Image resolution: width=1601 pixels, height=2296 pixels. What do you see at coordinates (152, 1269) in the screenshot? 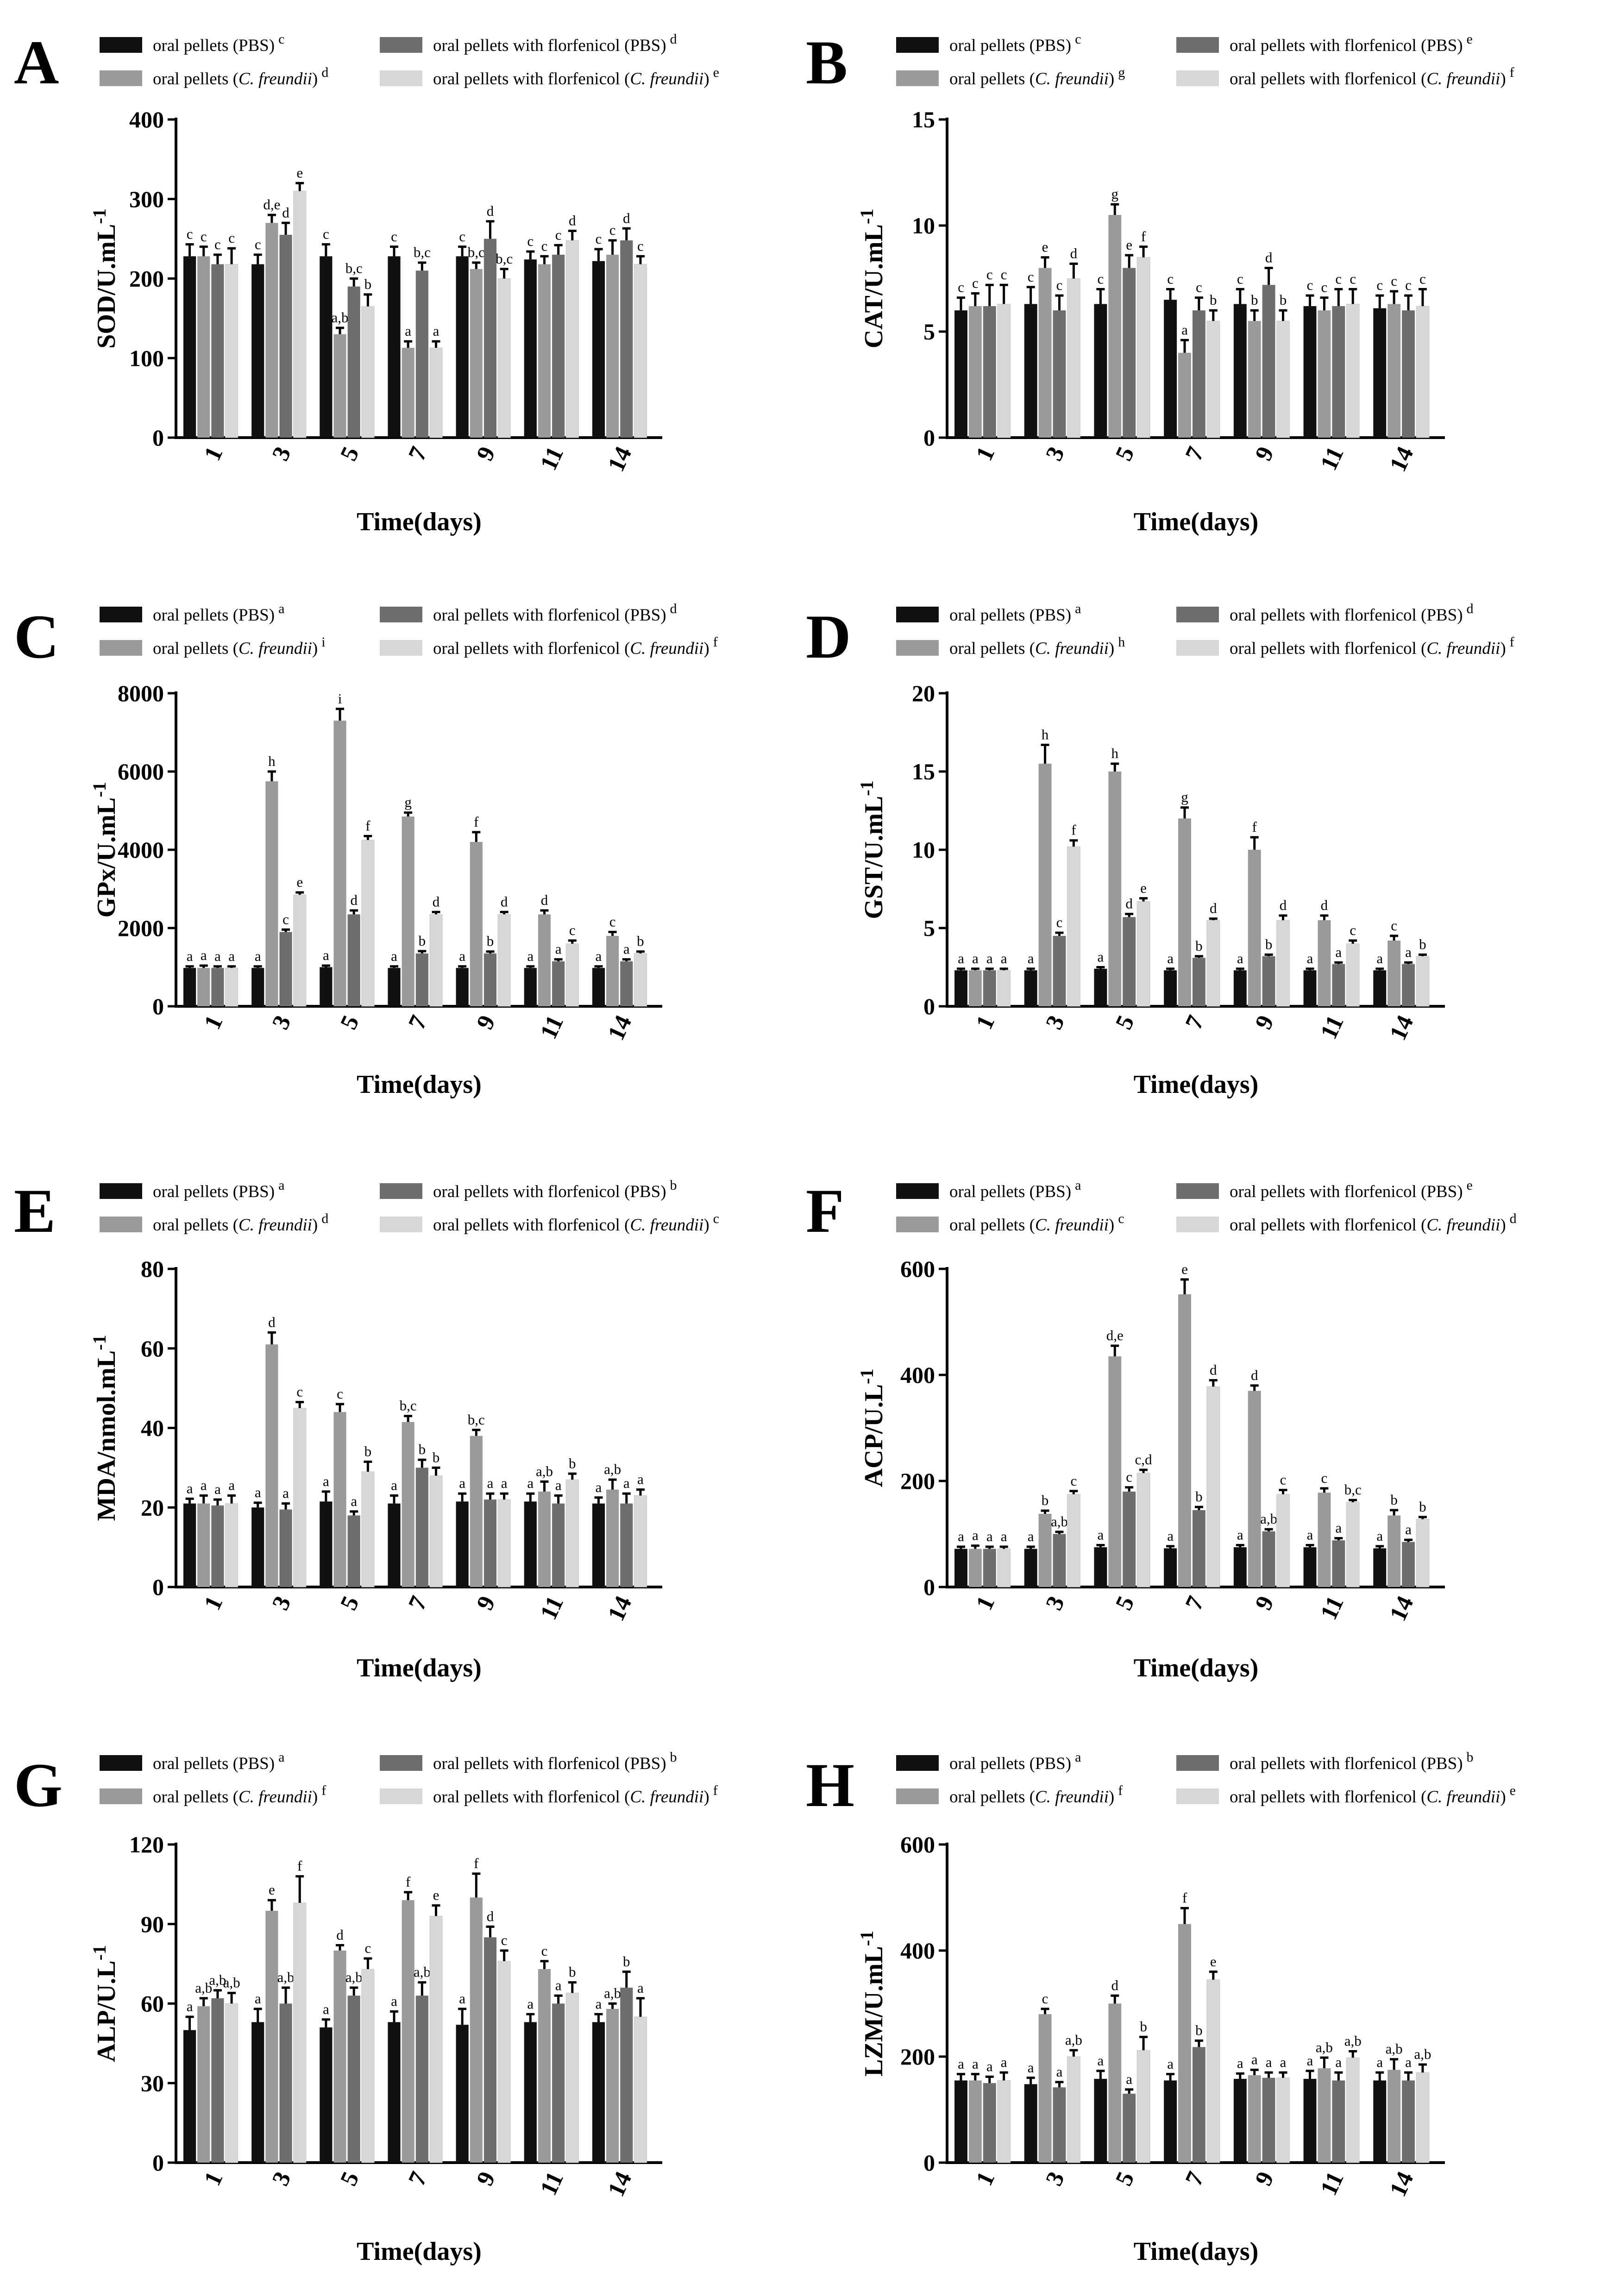
I see `y-tick-label: 80` at bounding box center [152, 1269].